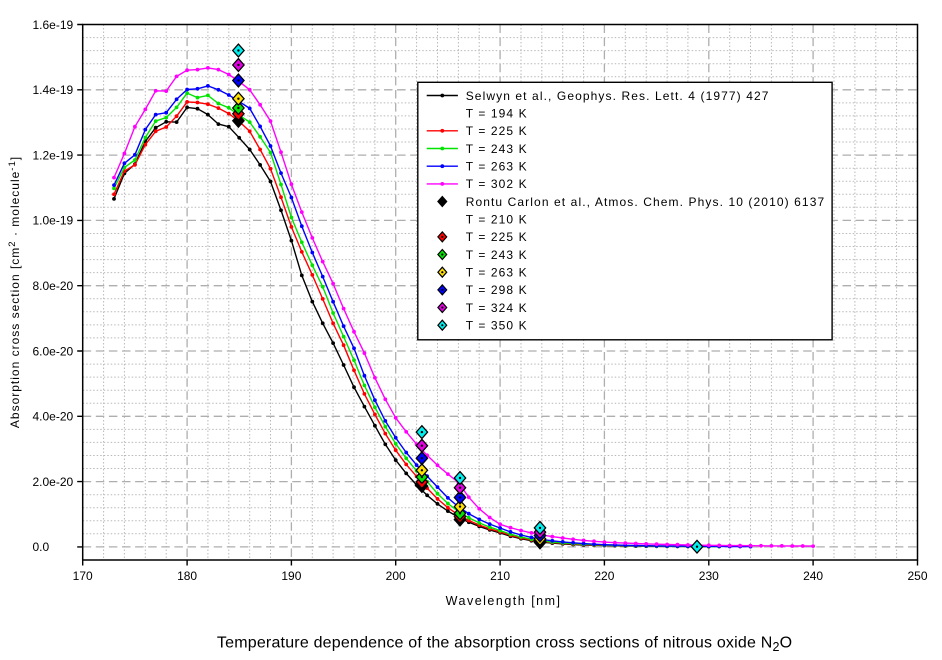 The image size is (942, 660). What do you see at coordinates (53, 221) in the screenshot?
I see `svg-text: 1.0e-19` at bounding box center [53, 221].